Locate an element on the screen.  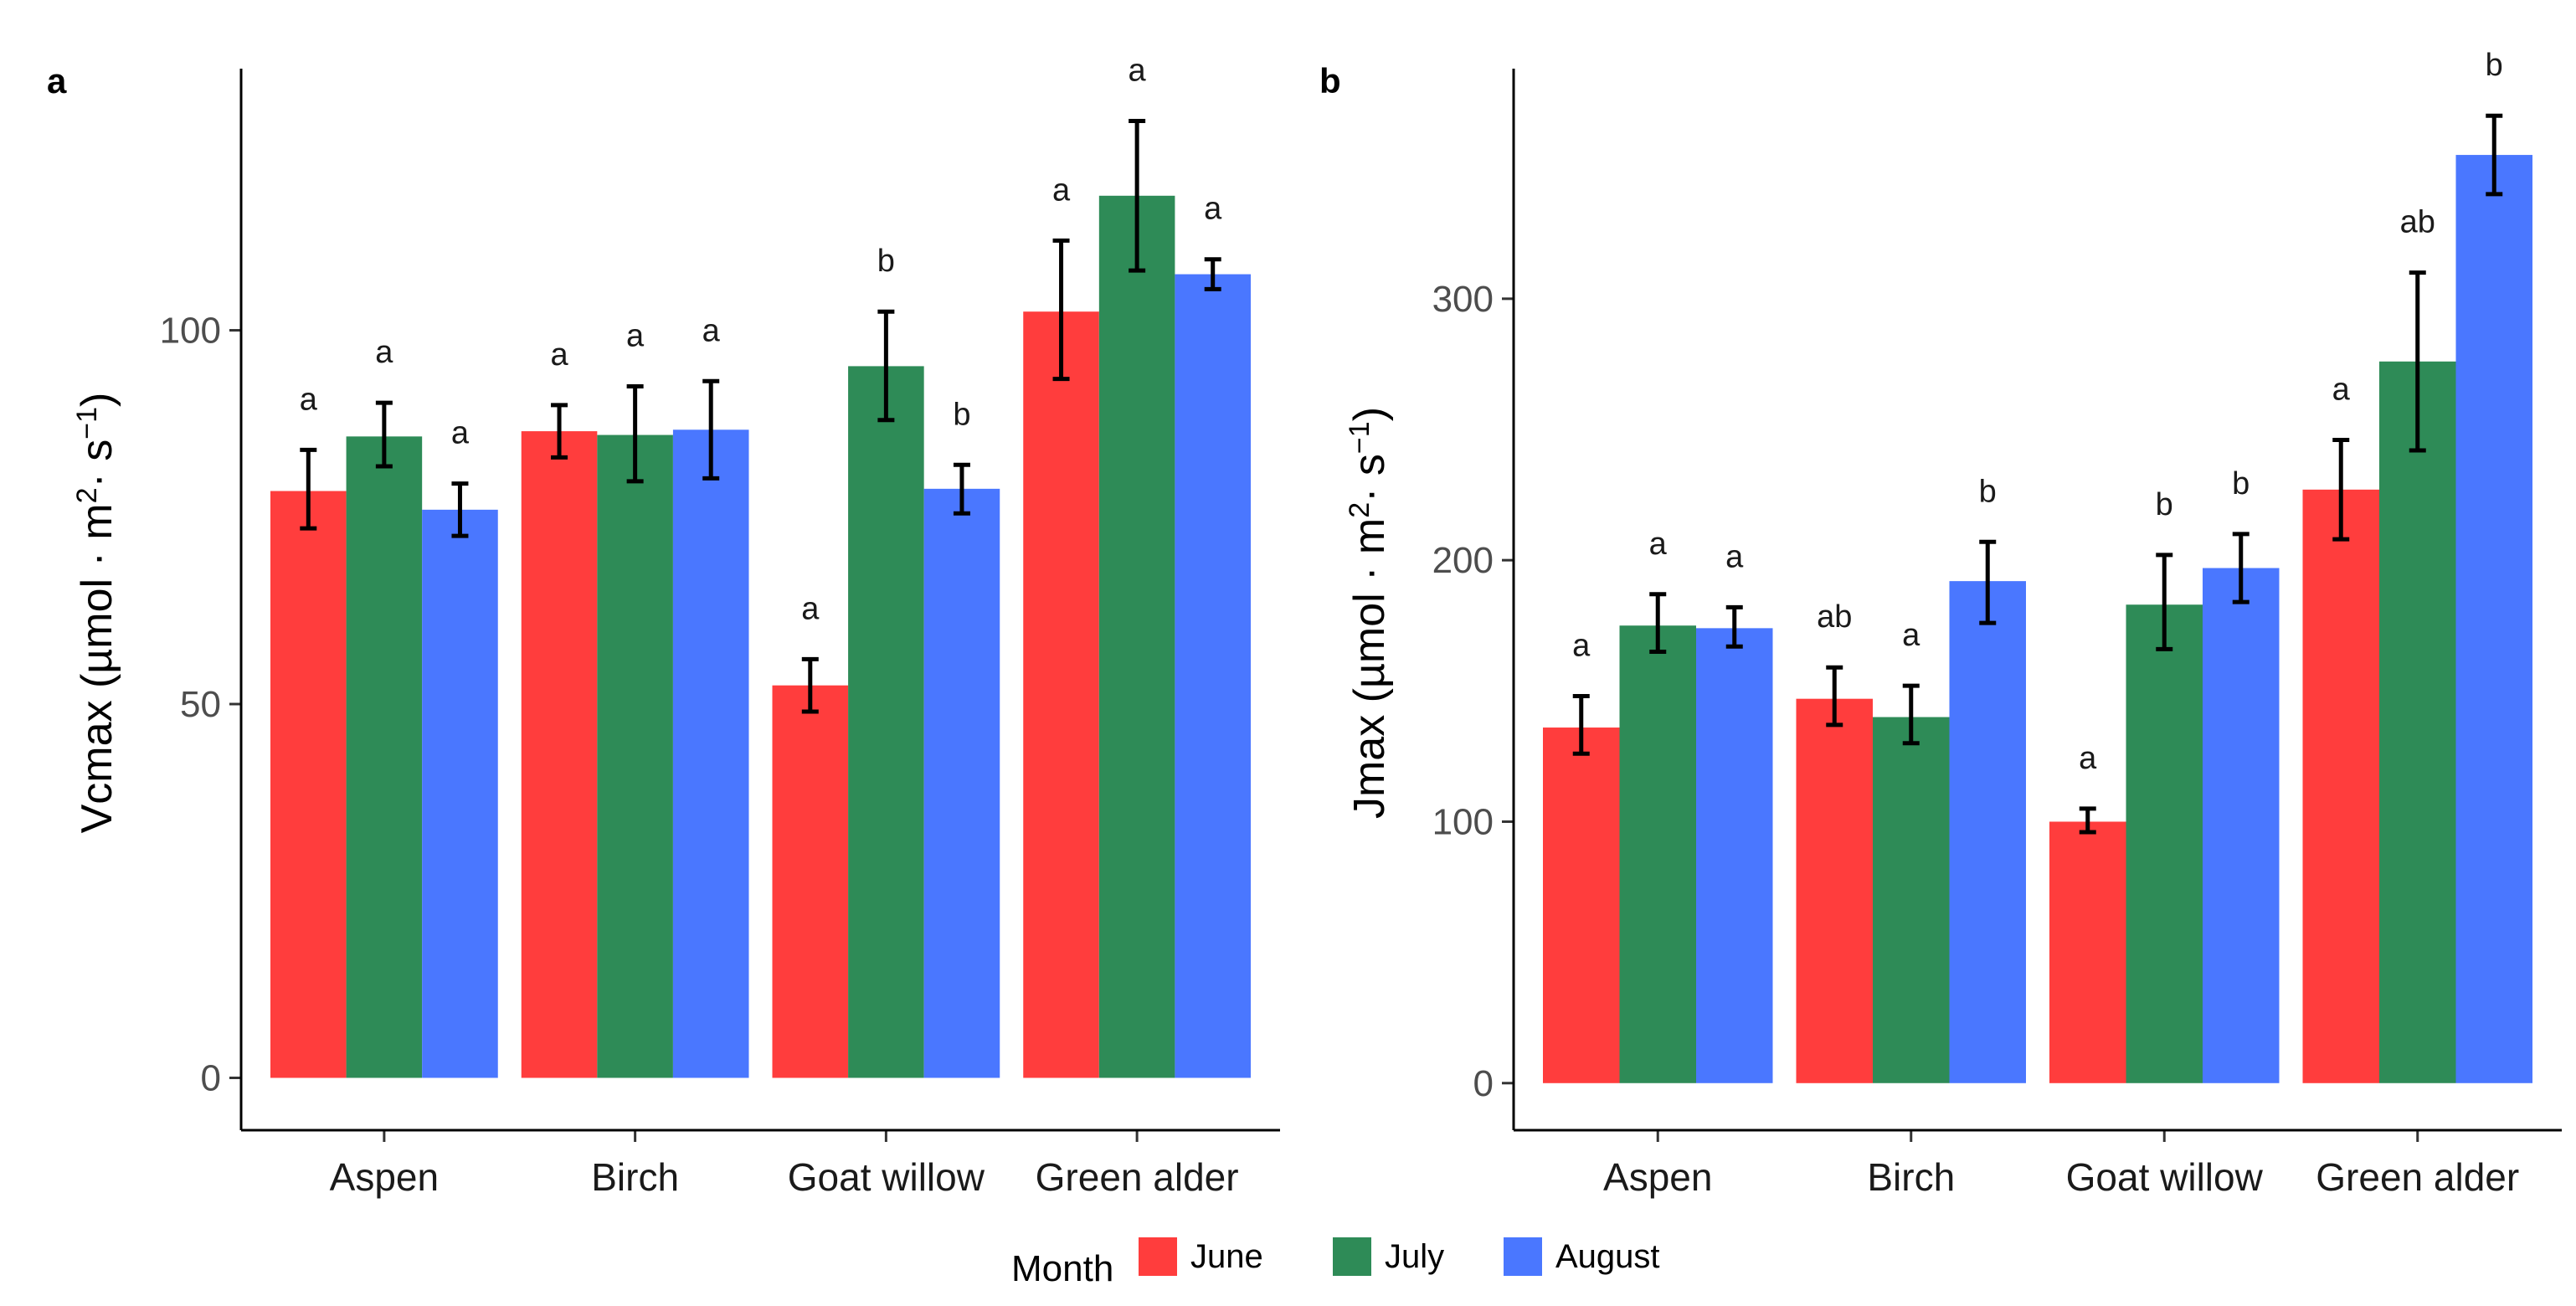
legend: Month June July August is located at coordinates (1336, 1263).